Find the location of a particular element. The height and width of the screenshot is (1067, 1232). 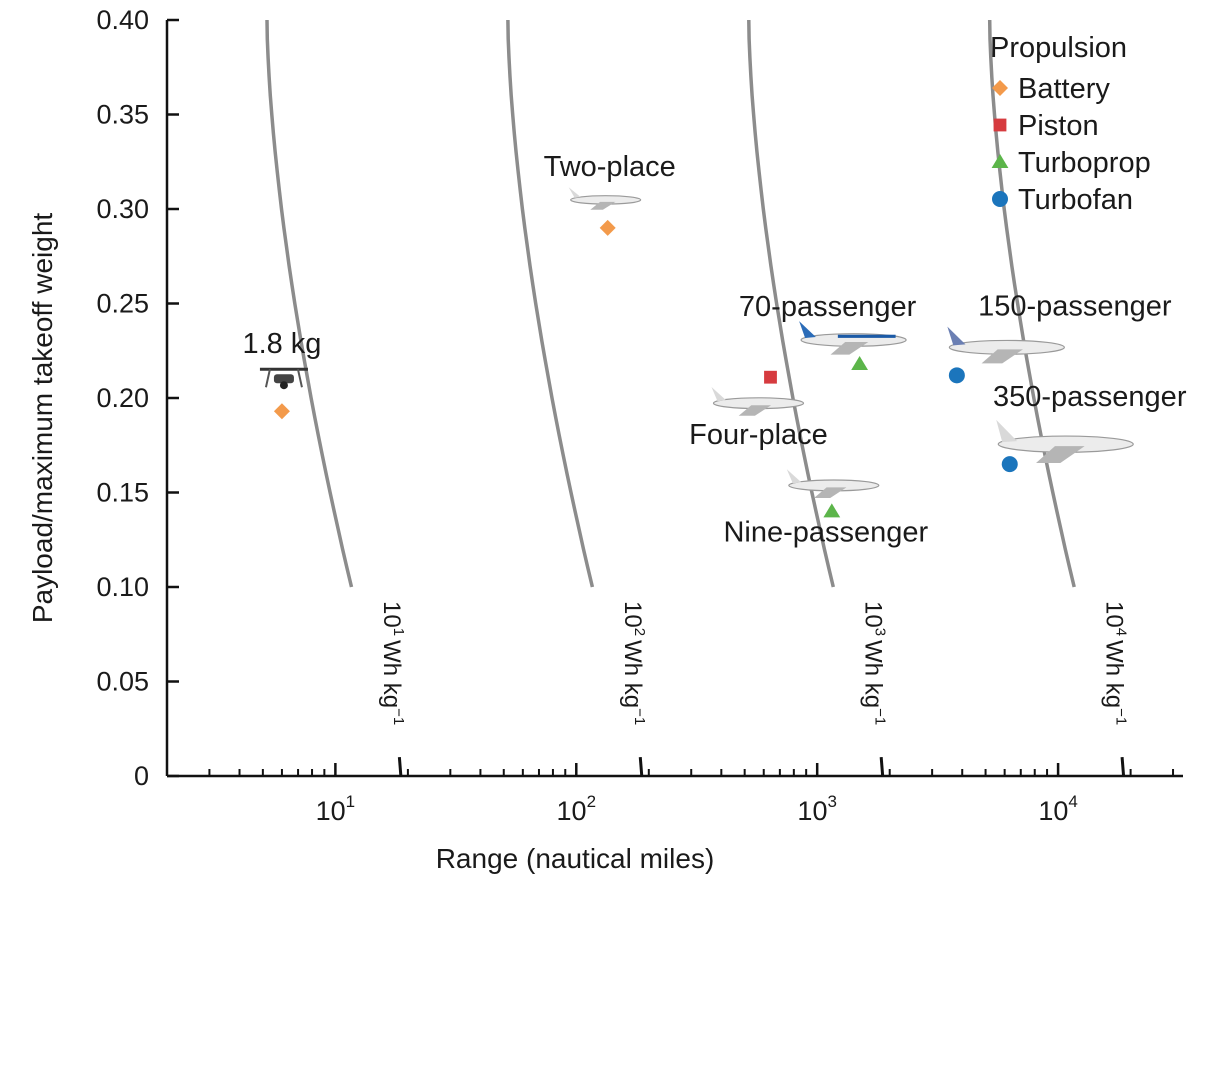

y-tick-label: 0 is located at coordinates (141, 776).